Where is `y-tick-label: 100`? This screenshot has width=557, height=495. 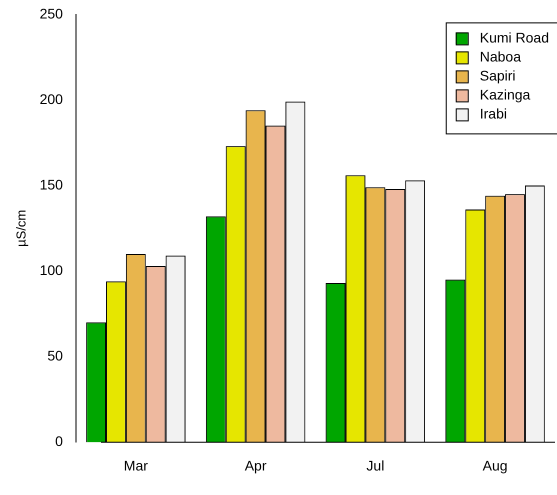
y-tick-label: 100 is located at coordinates (52, 270).